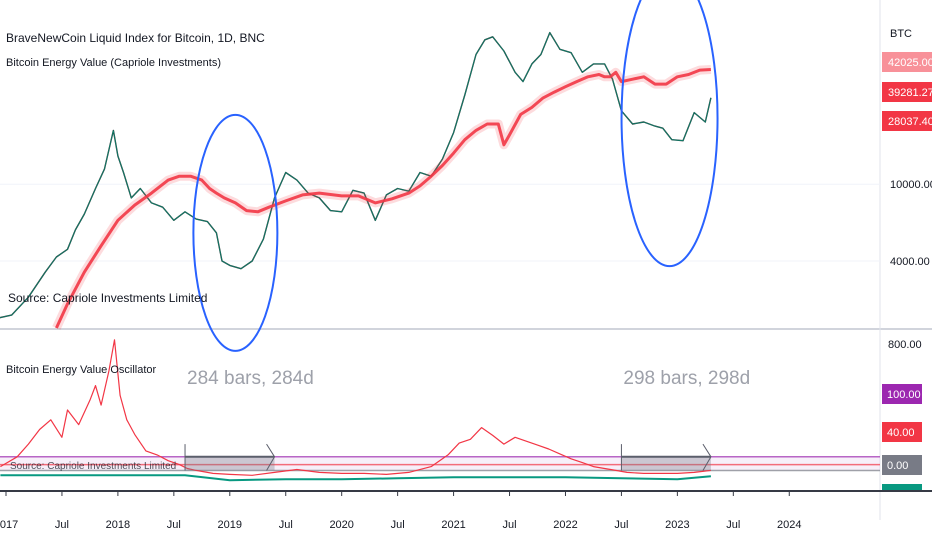 This screenshot has width=932, height=550. What do you see at coordinates (677, 525) in the screenshot?
I see `time-tick-label: 2023` at bounding box center [677, 525].